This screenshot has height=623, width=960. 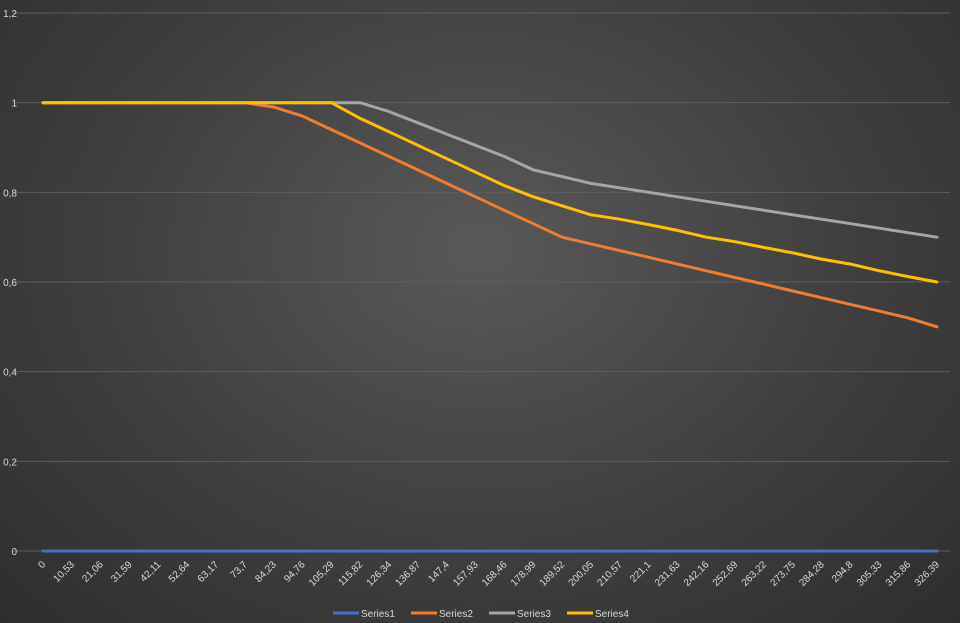 What do you see at coordinates (409, 574) in the screenshot?
I see `x-tick-label: 136,87` at bounding box center [409, 574].